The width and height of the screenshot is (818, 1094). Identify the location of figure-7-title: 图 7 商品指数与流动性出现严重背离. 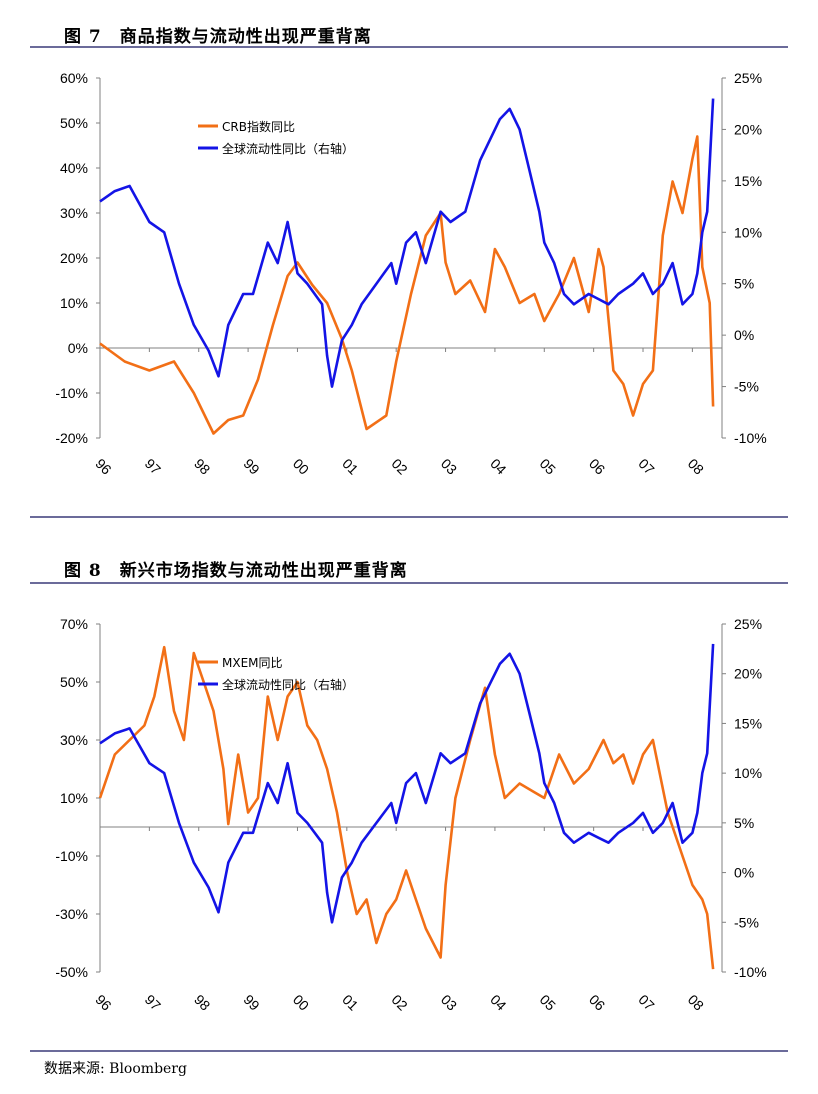
(218, 34).